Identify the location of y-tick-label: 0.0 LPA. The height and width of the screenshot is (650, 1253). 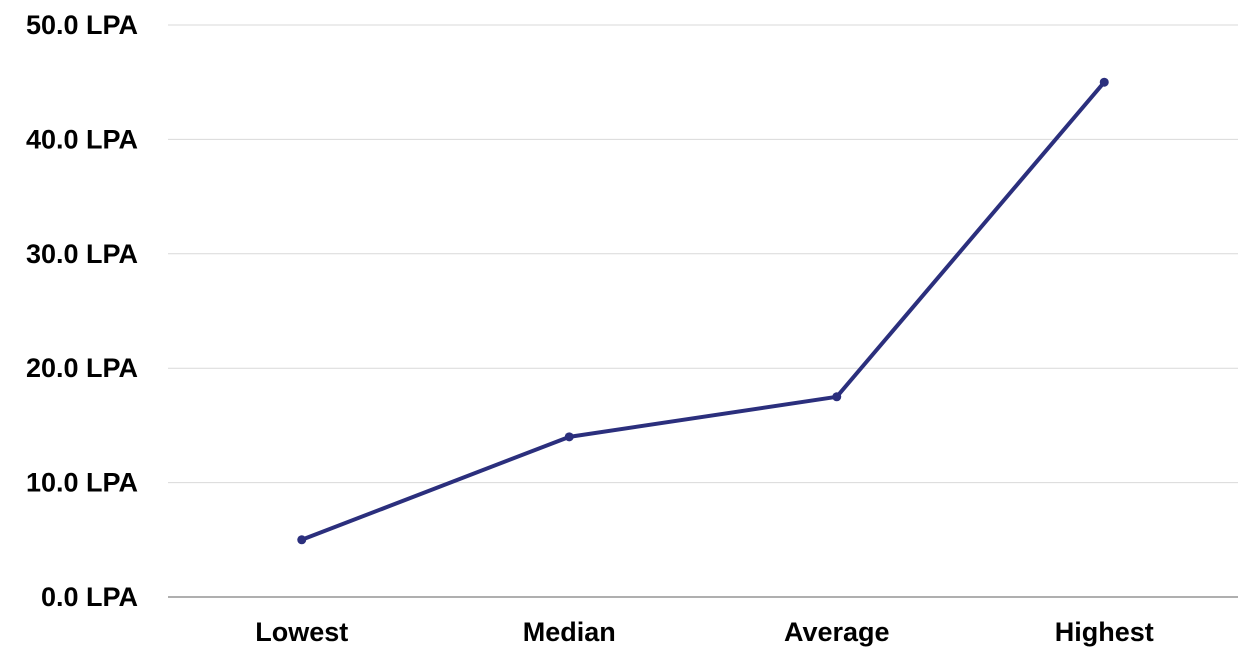
(89, 597).